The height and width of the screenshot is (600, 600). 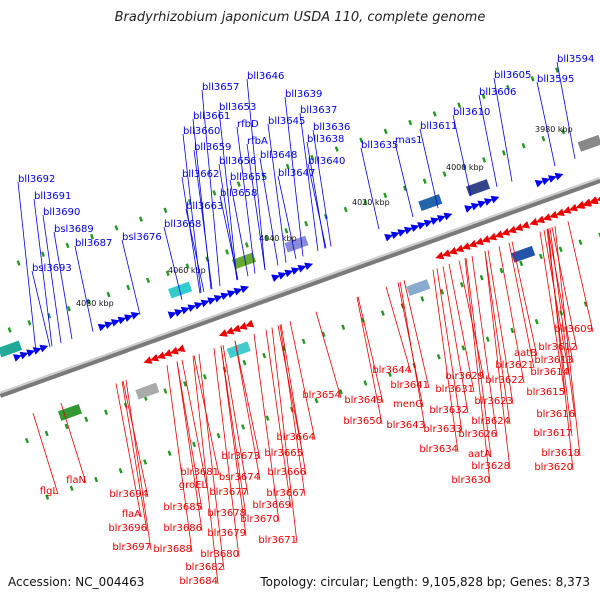 What do you see at coordinates (131, 514) in the screenshot?
I see `label-bottom: flaA` at bounding box center [131, 514].